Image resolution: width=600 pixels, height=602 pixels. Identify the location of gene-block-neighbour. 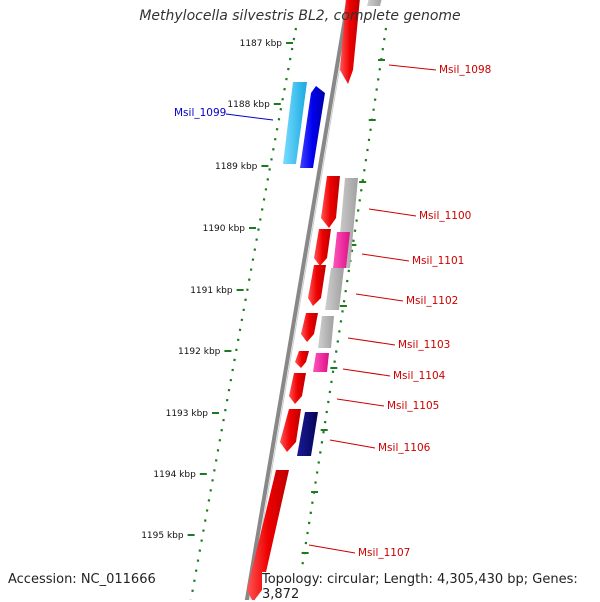
(374, 3).